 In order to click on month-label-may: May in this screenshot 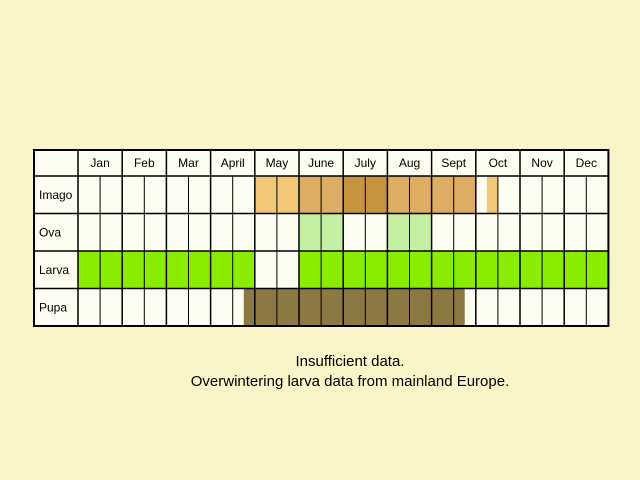, I will do `click(277, 163)`.